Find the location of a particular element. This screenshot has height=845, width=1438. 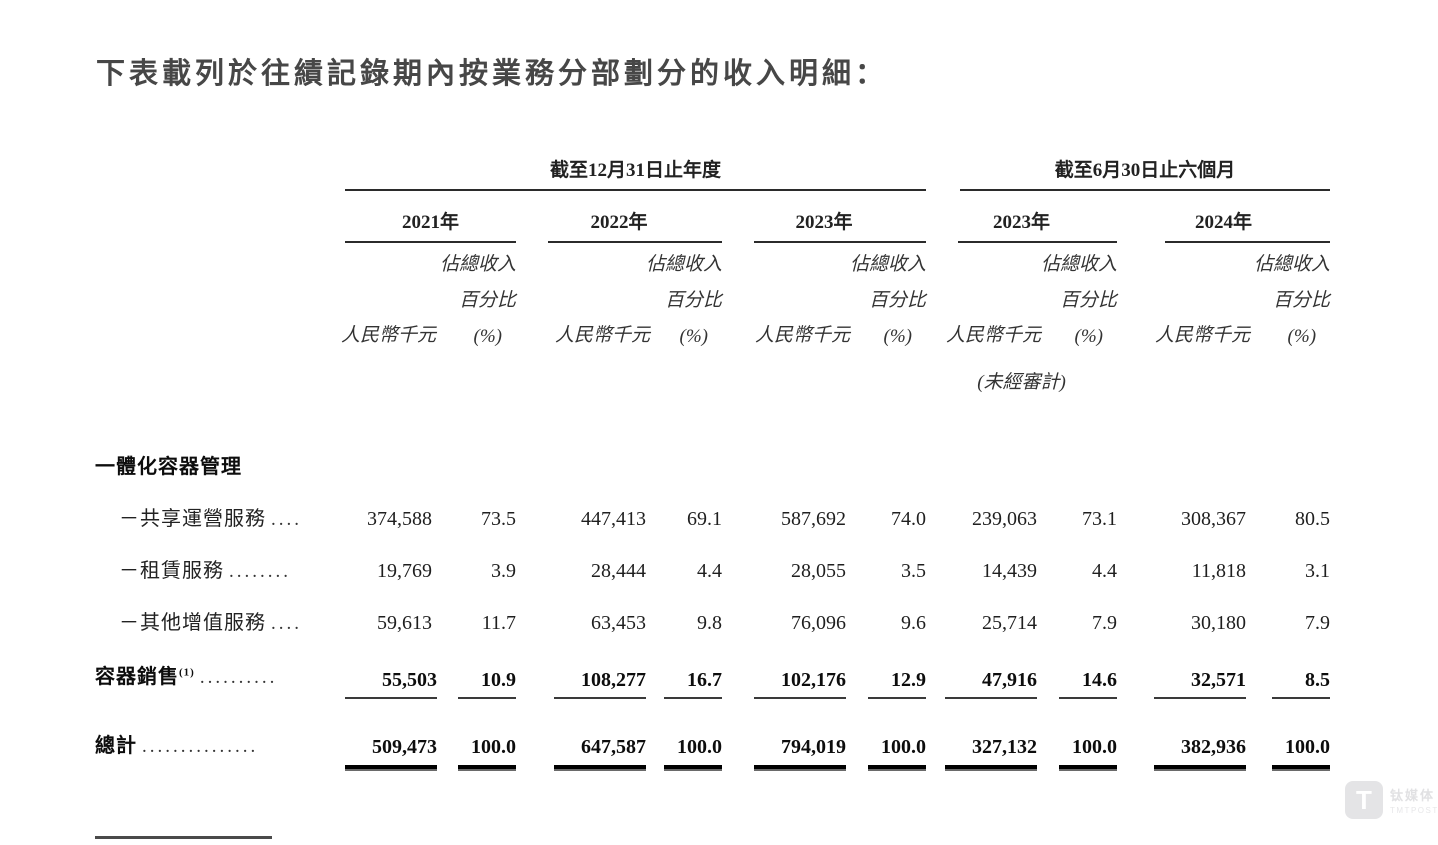

revenue-value-cell: 76,096 is located at coordinates (818, 623).